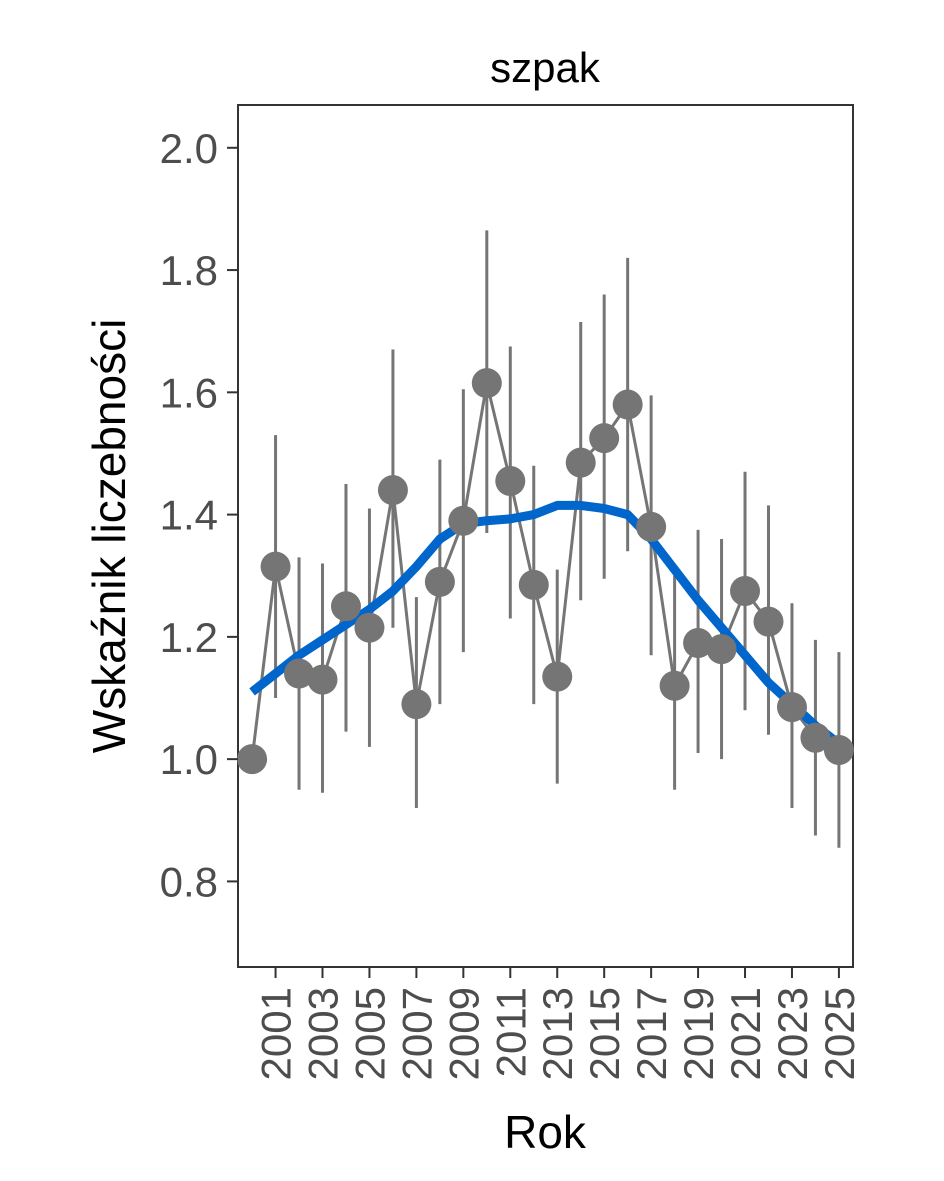 The width and height of the screenshot is (944, 1181). Describe the element at coordinates (510, 1032) in the screenshot. I see `x-tick-label: 2011` at that location.